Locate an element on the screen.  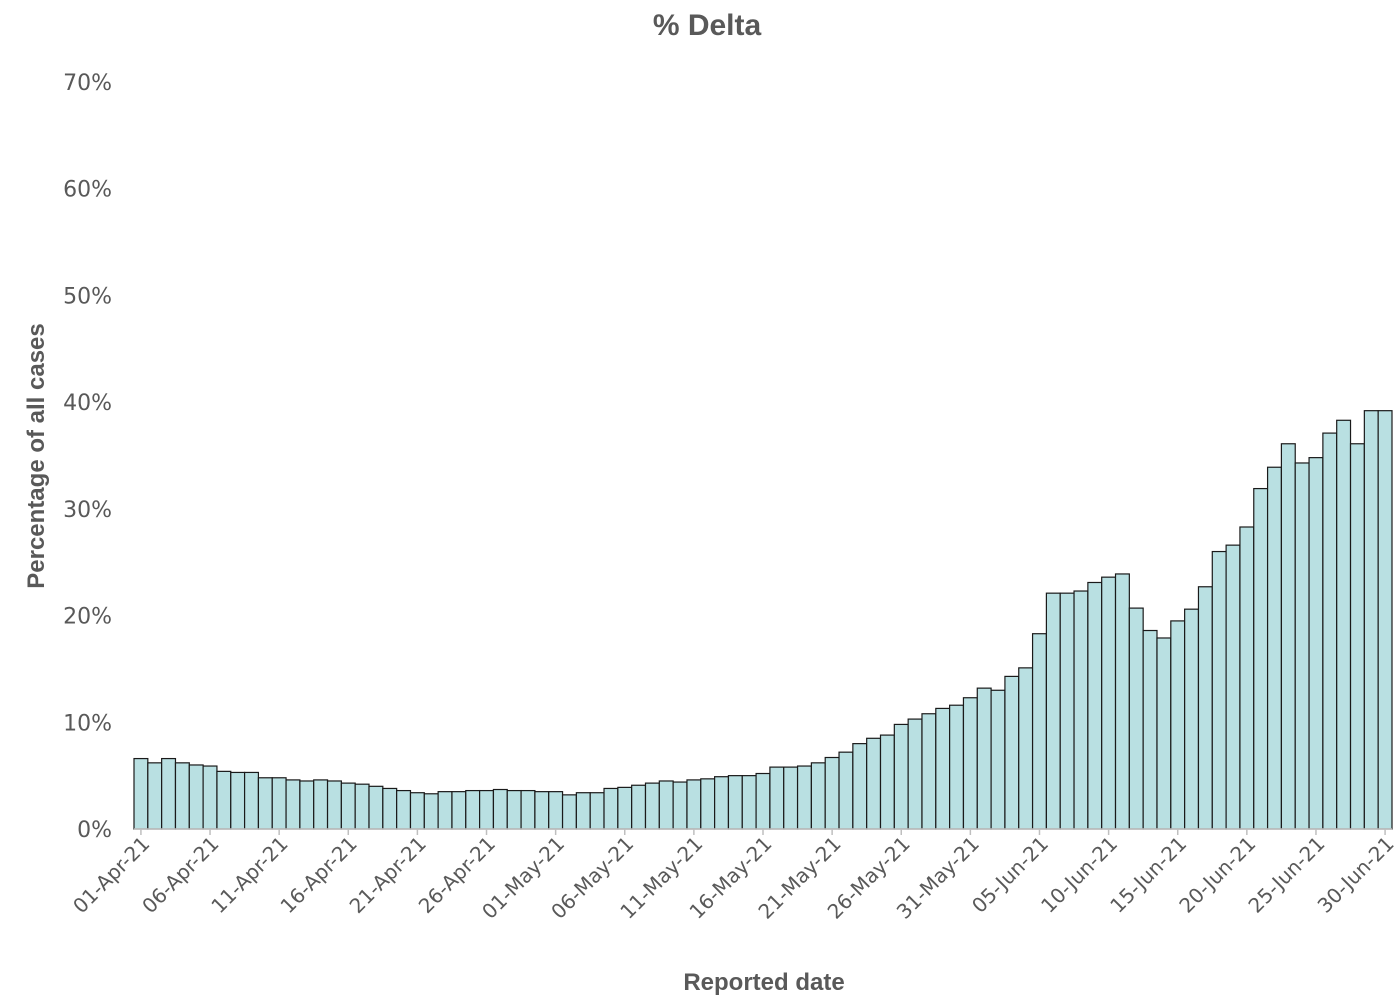
x-axis-label: Reported date is located at coordinates (763, 982).